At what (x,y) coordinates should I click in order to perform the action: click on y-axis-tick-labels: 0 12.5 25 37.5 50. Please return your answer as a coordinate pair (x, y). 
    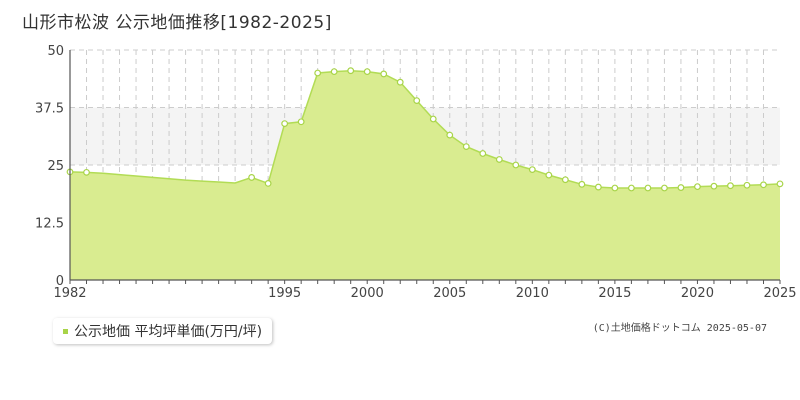
    Looking at the image, I should click on (49, 166).